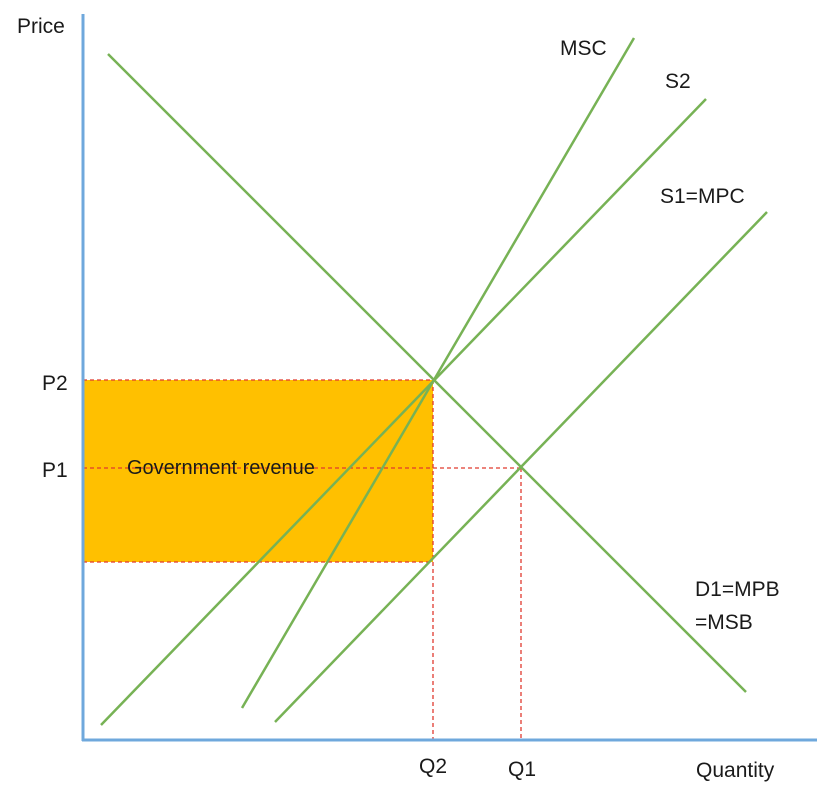 The height and width of the screenshot is (801, 820). I want to click on demand-label-line1: D1=MPB, so click(737, 589).